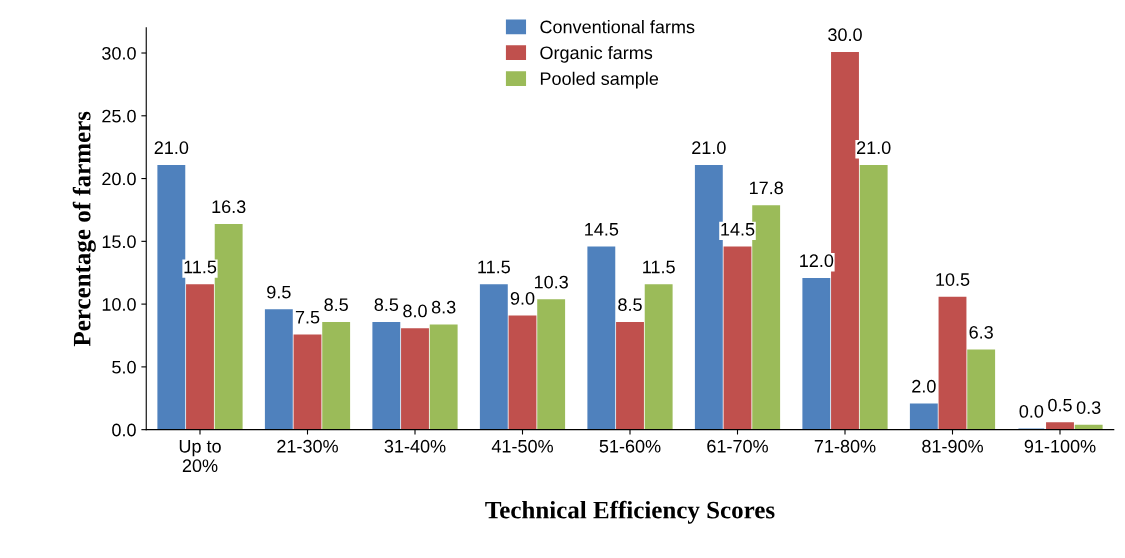 This screenshot has width=1125, height=558. Describe the element at coordinates (1060, 446) in the screenshot. I see `x-tick-label: 91-100%` at that location.